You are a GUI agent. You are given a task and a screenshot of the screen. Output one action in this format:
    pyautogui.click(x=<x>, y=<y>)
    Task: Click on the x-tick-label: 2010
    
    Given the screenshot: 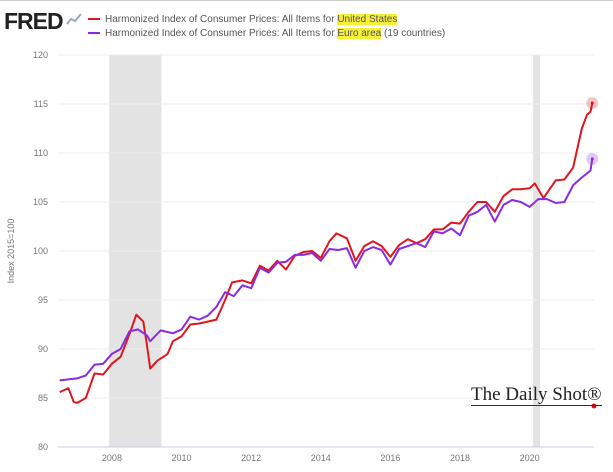 What is the action you would take?
    pyautogui.click(x=182, y=458)
    